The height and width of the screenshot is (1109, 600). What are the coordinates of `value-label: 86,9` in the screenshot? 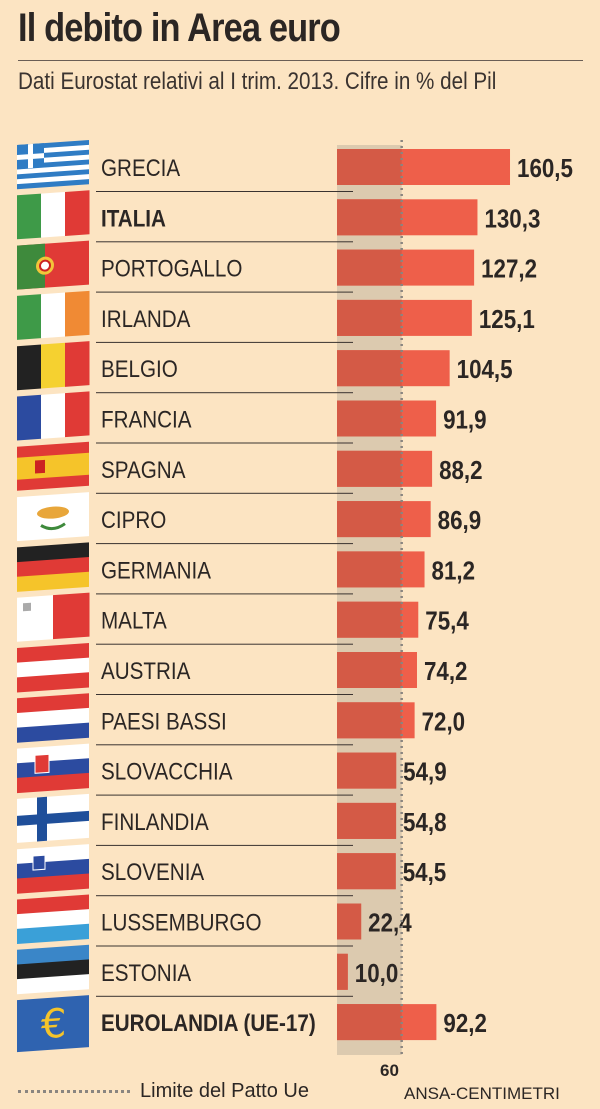 It's located at (459, 521).